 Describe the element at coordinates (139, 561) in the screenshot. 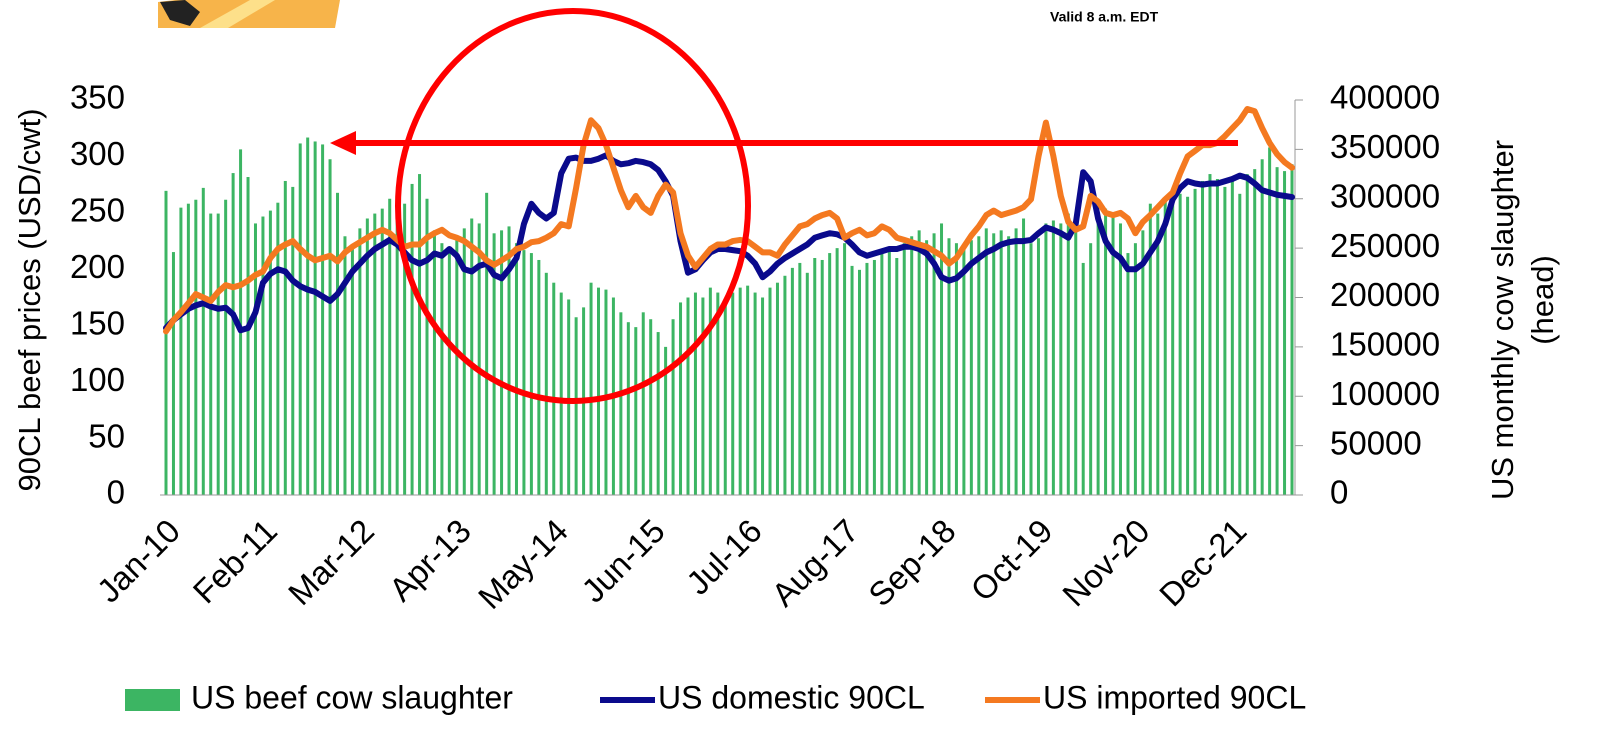

I see `x-tick-label: Jan-10` at that location.